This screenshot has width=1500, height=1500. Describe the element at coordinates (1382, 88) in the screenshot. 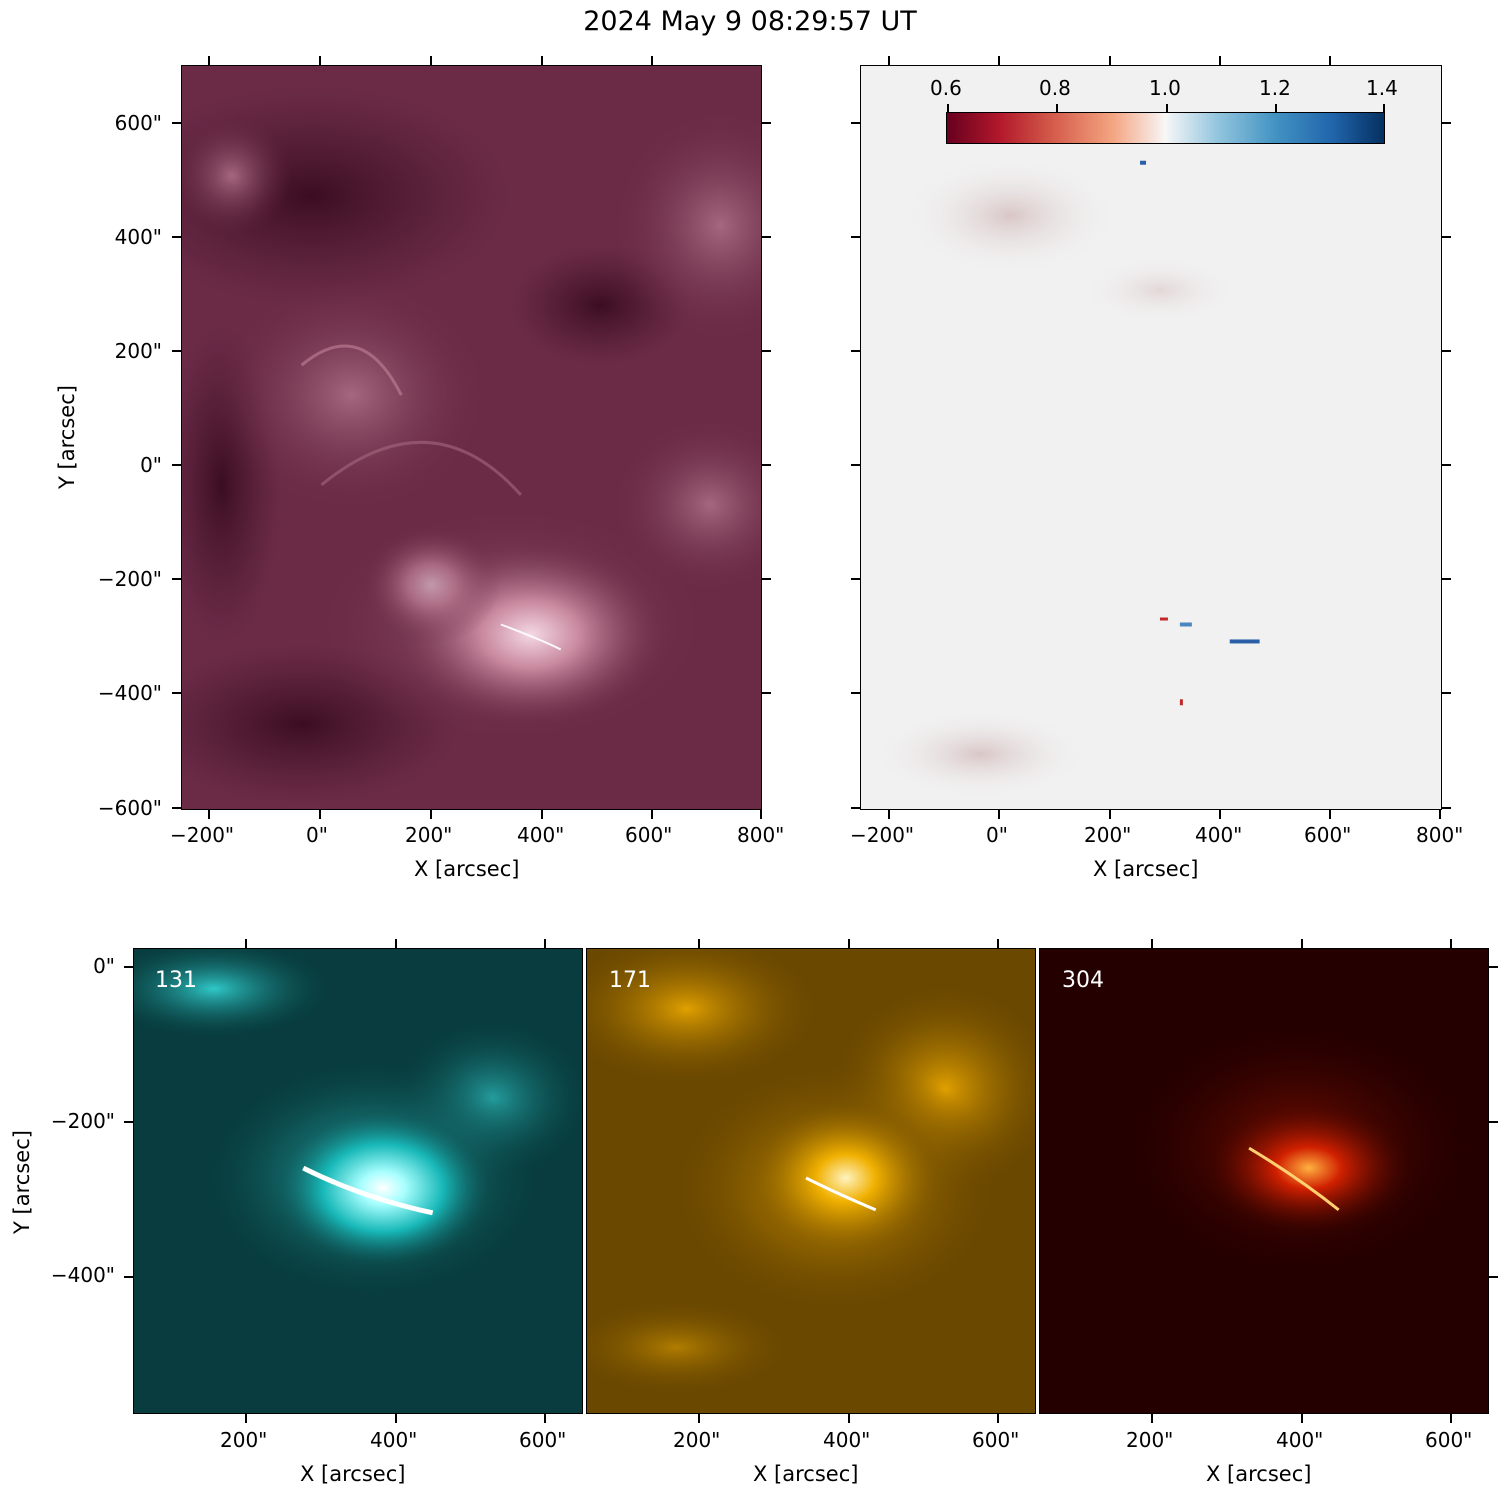

I see `colorbar-tick-1.4: 1.4` at that location.